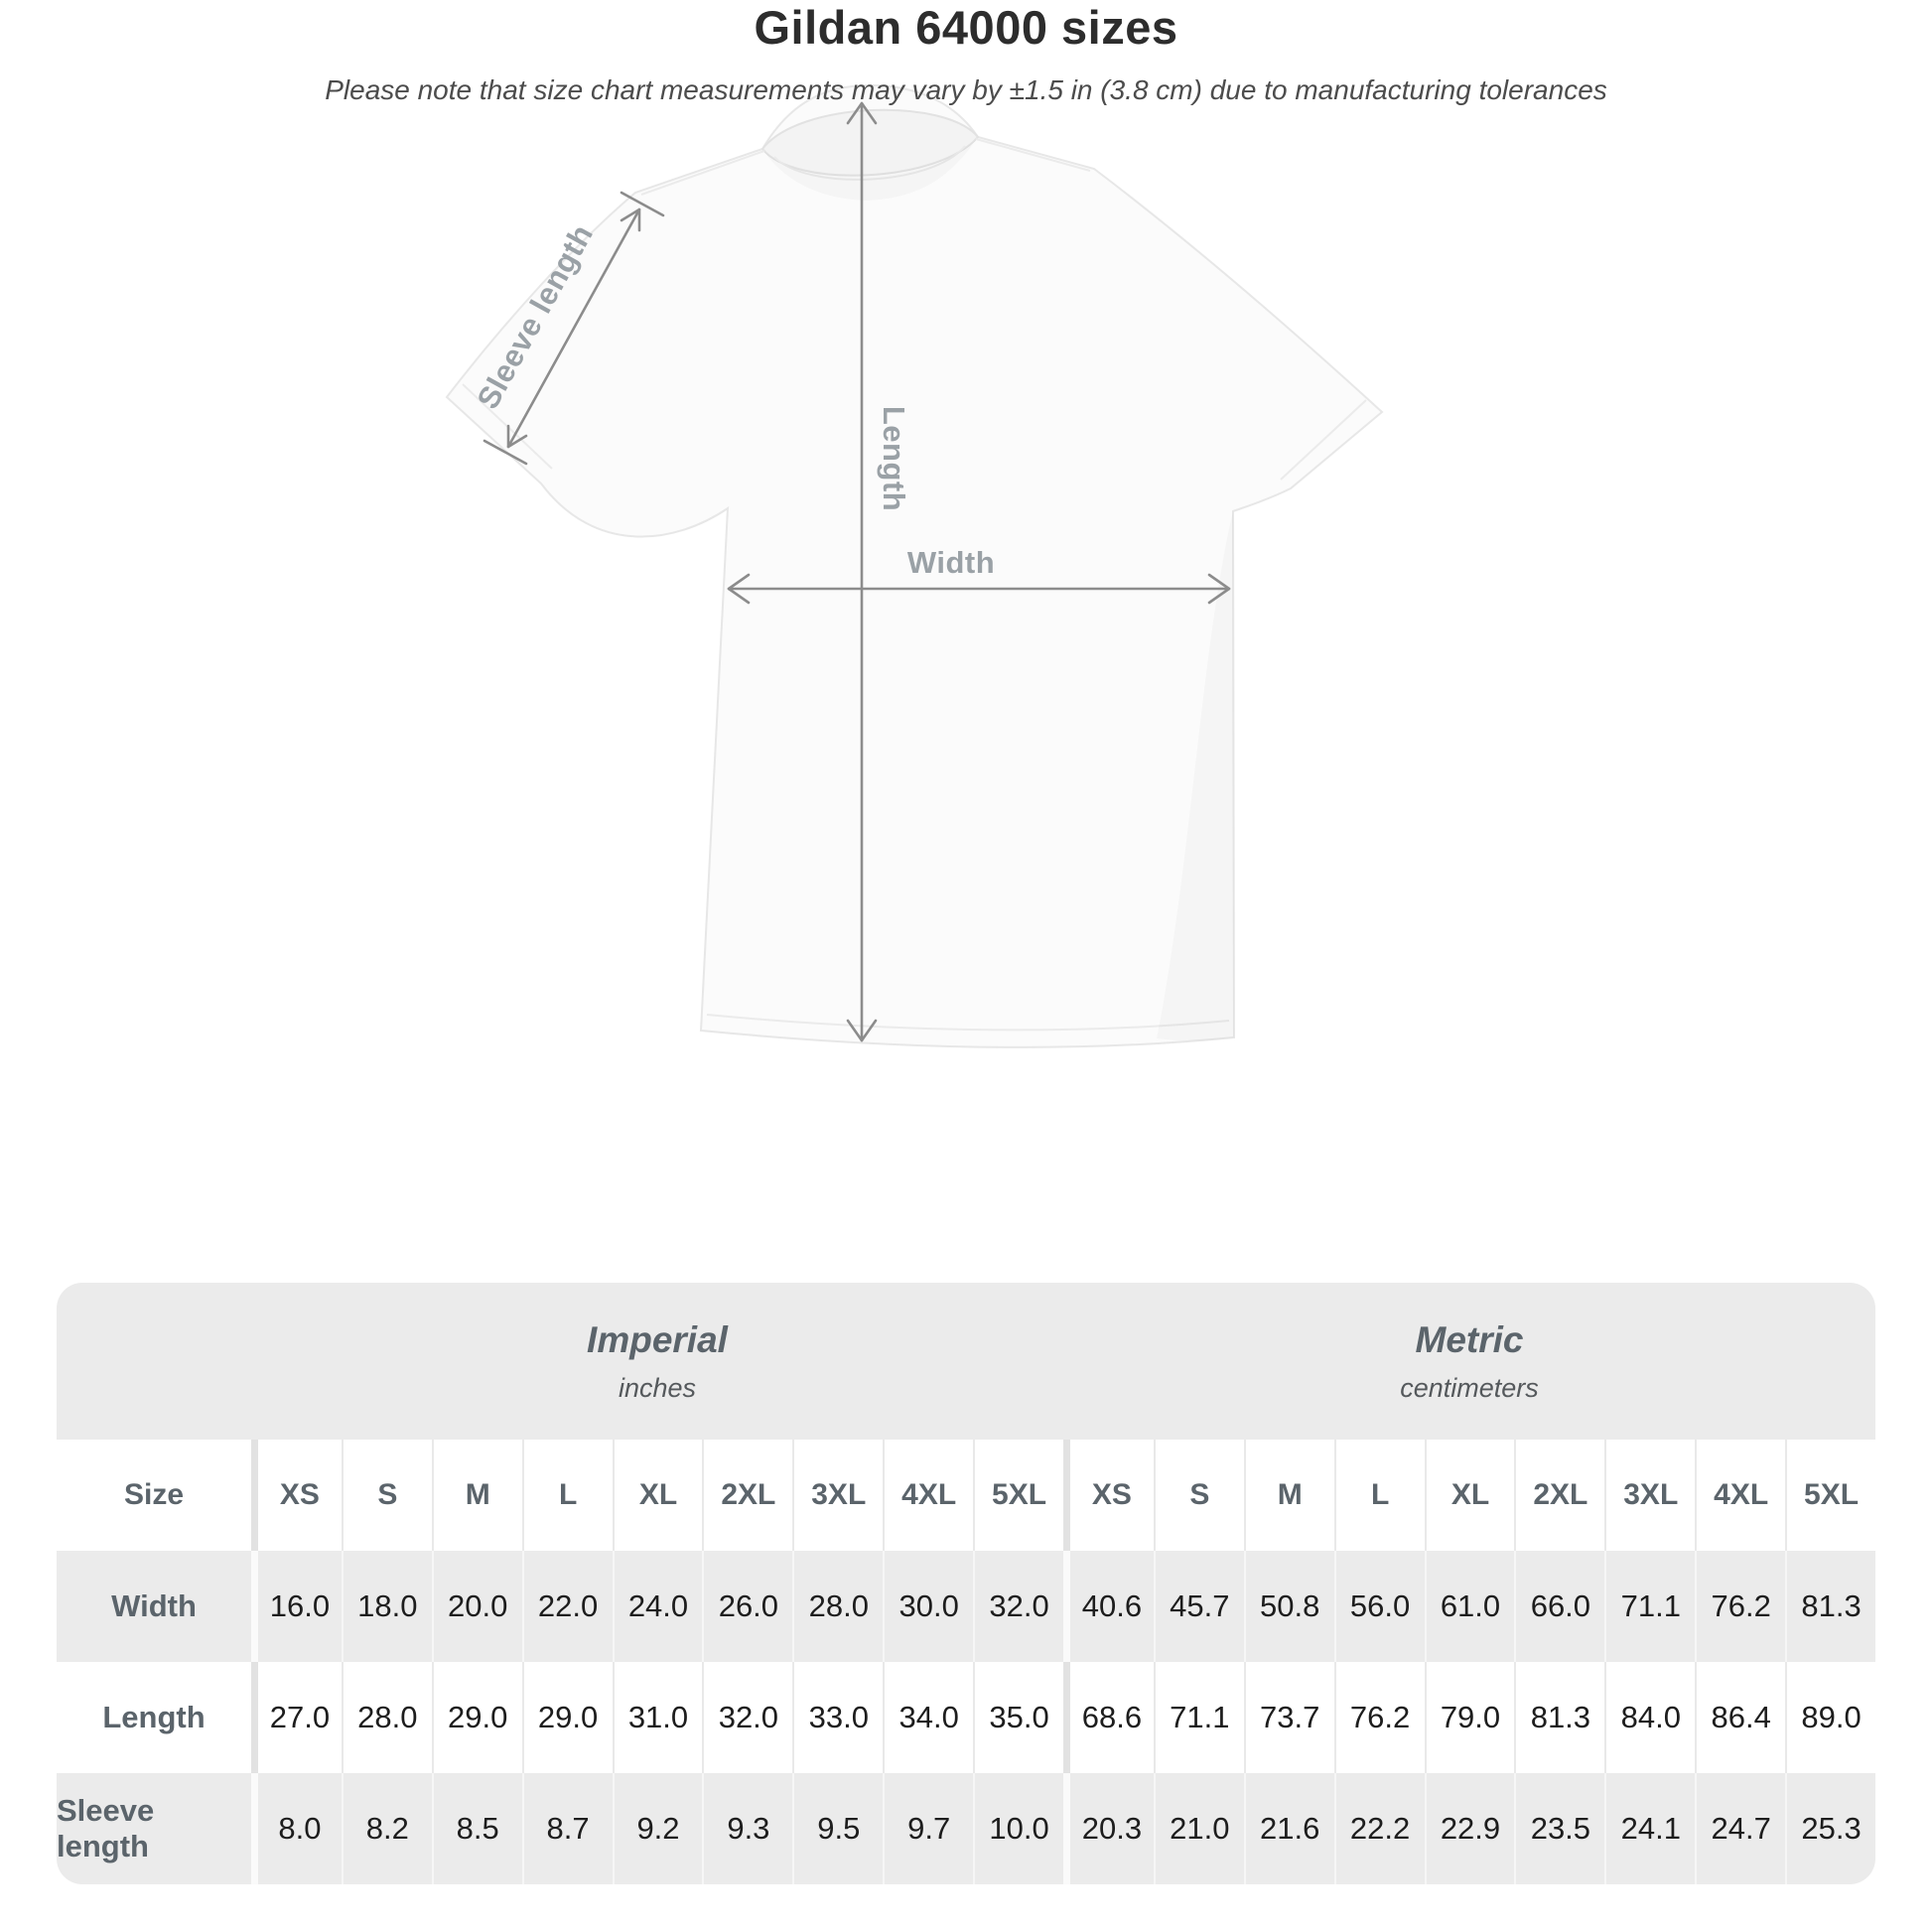  Describe the element at coordinates (928, 1717) in the screenshot. I see `value-cell: 34.0` at that location.